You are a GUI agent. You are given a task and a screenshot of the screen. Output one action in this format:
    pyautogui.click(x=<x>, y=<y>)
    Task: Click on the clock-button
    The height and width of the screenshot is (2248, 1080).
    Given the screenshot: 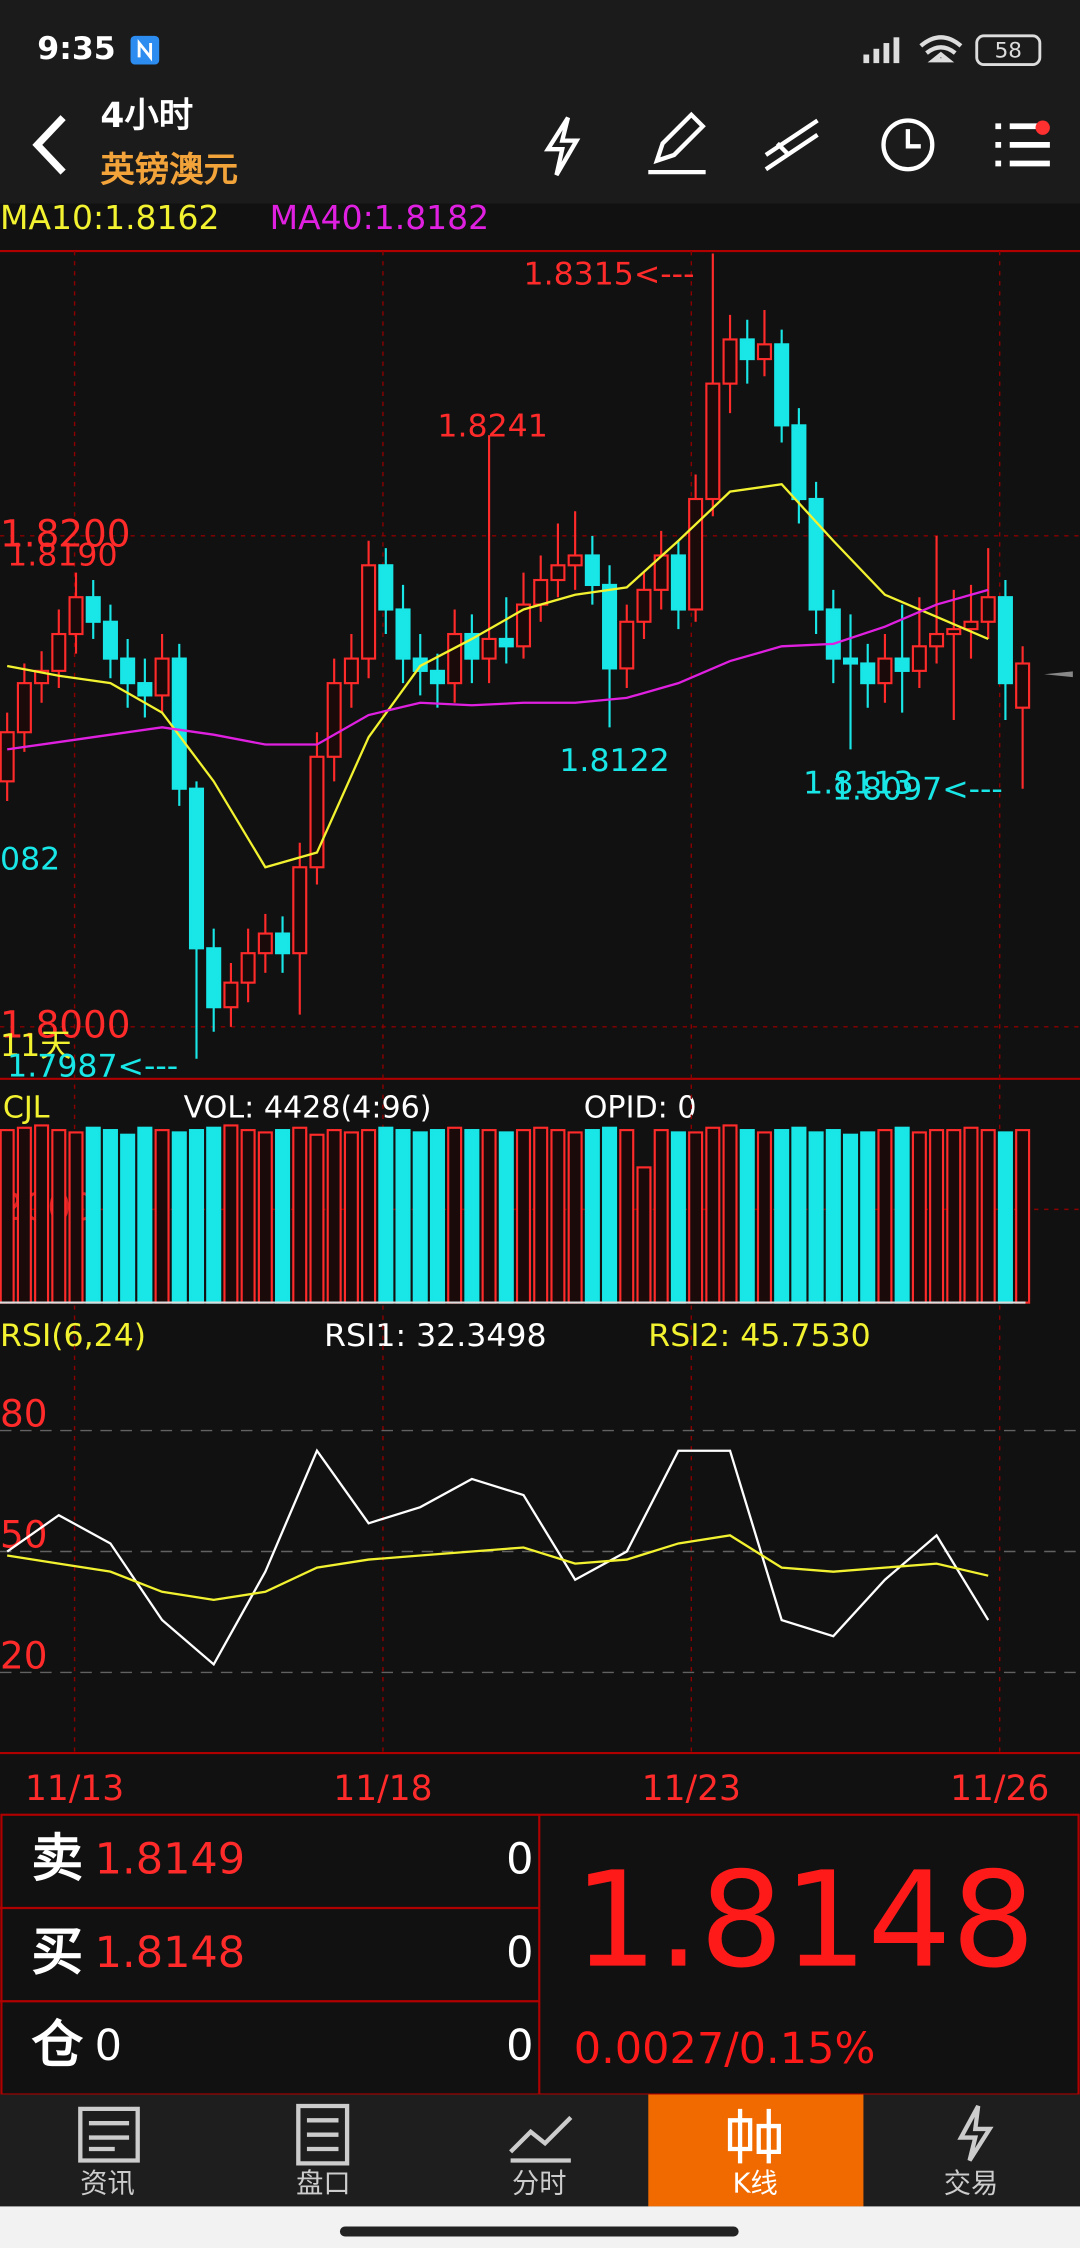 What is the action you would take?
    pyautogui.click(x=908, y=145)
    